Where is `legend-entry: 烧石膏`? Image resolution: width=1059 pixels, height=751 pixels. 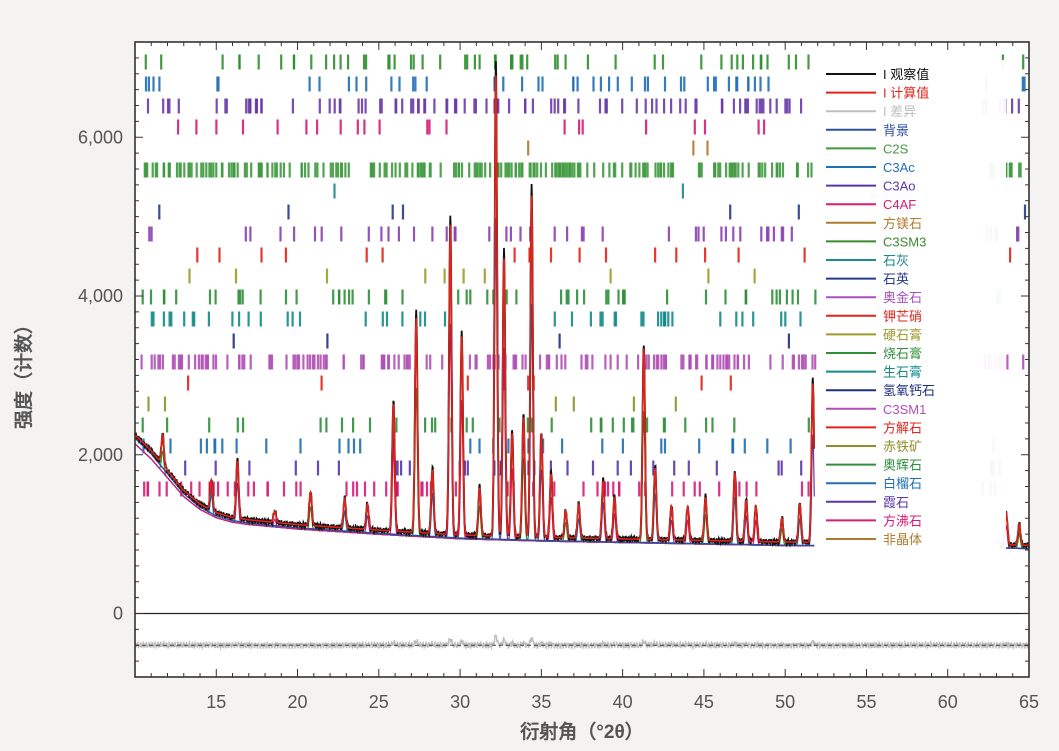
legend-entry: 烧石膏 is located at coordinates (874, 353).